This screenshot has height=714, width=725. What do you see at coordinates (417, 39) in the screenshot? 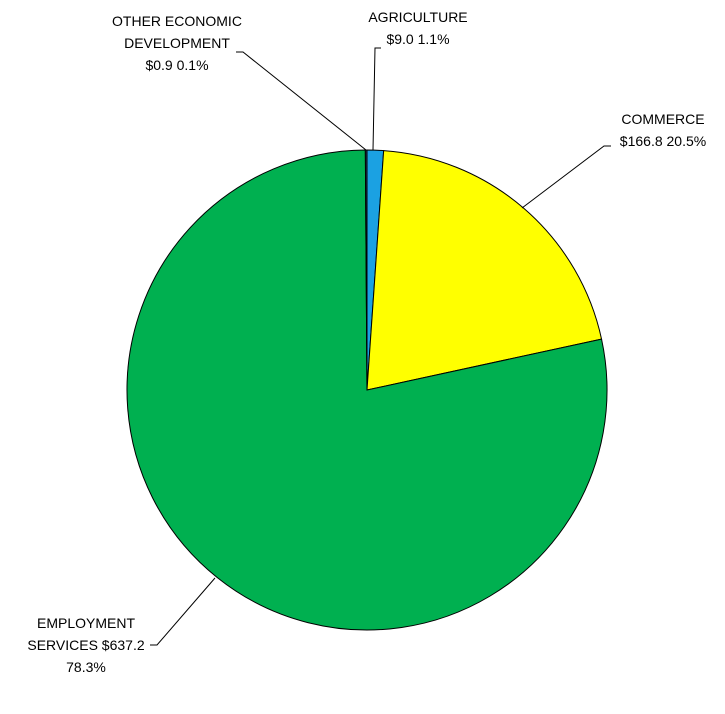
I see `slice-label-line: $9.0 1.1%` at bounding box center [417, 39].